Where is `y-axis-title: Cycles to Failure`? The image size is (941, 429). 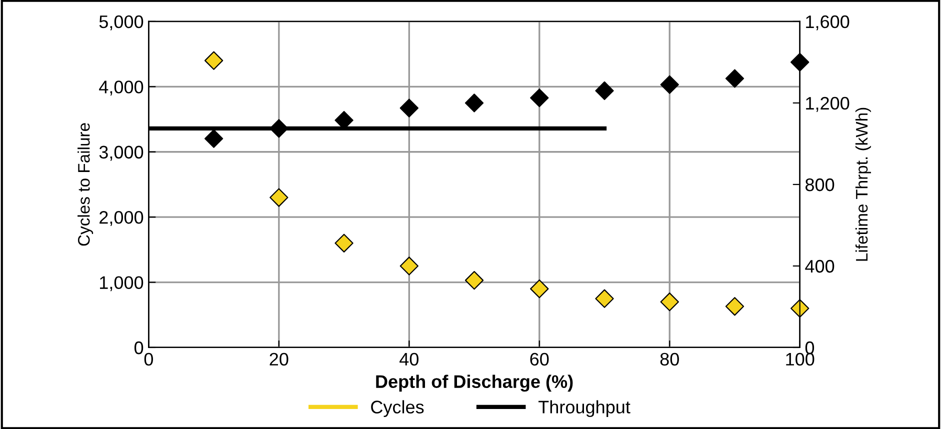 y-axis-title: Cycles to Failure is located at coordinates (86, 184).